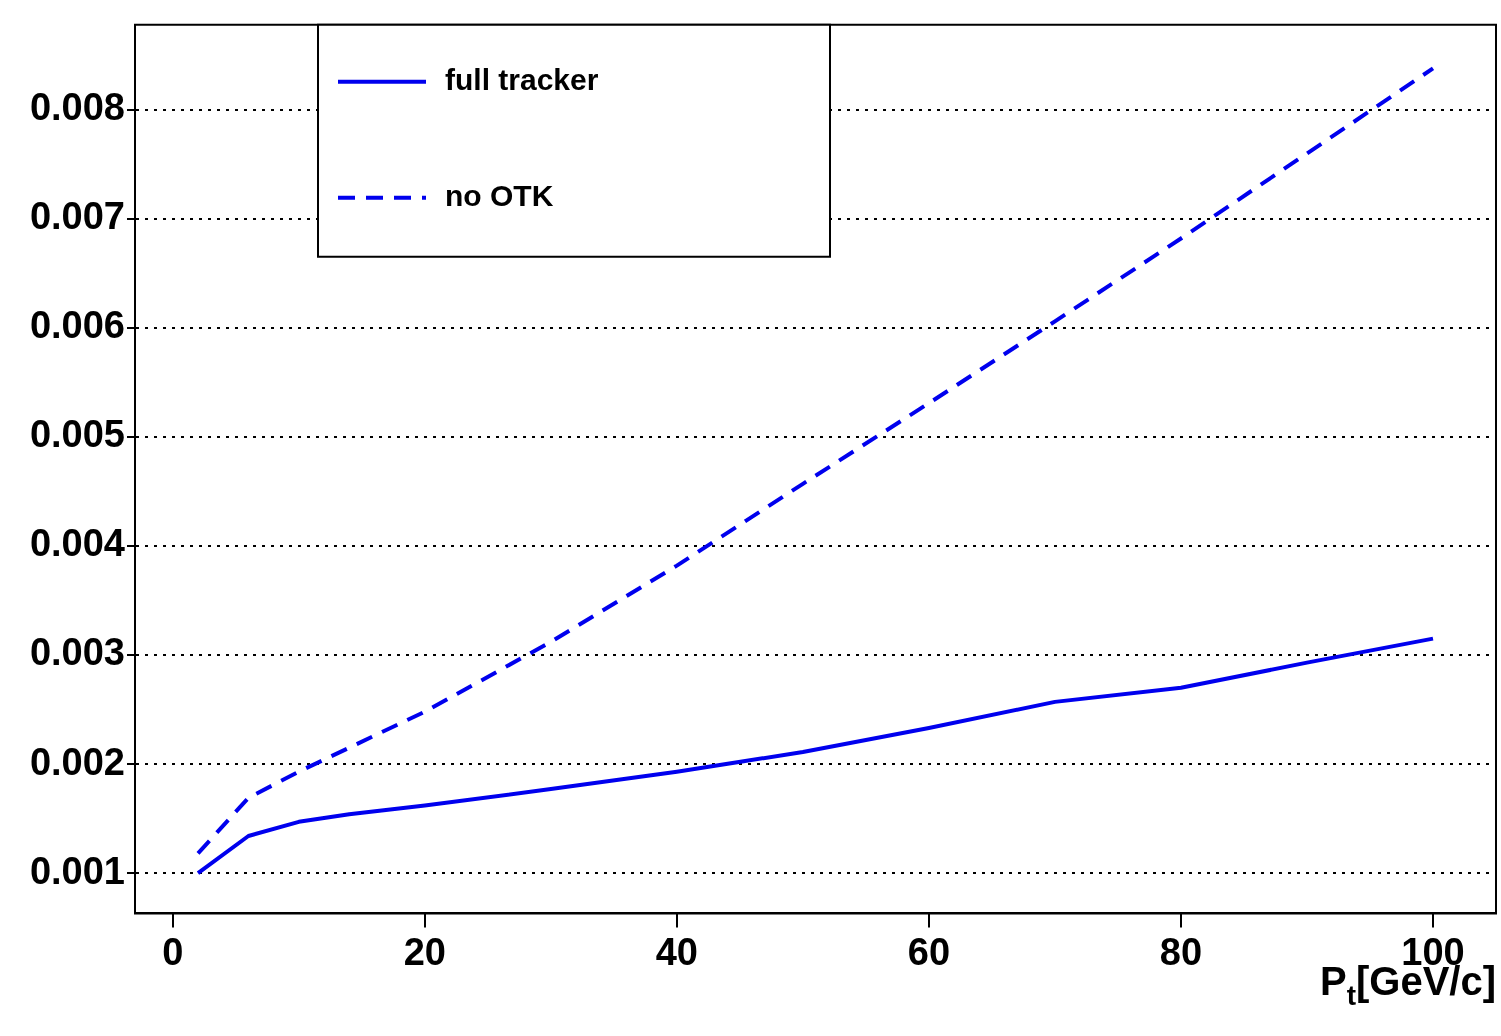 Image resolution: width=1501 pixels, height=1036 pixels. Describe the element at coordinates (1181, 951) in the screenshot. I see `x-tick-label: 80` at that location.